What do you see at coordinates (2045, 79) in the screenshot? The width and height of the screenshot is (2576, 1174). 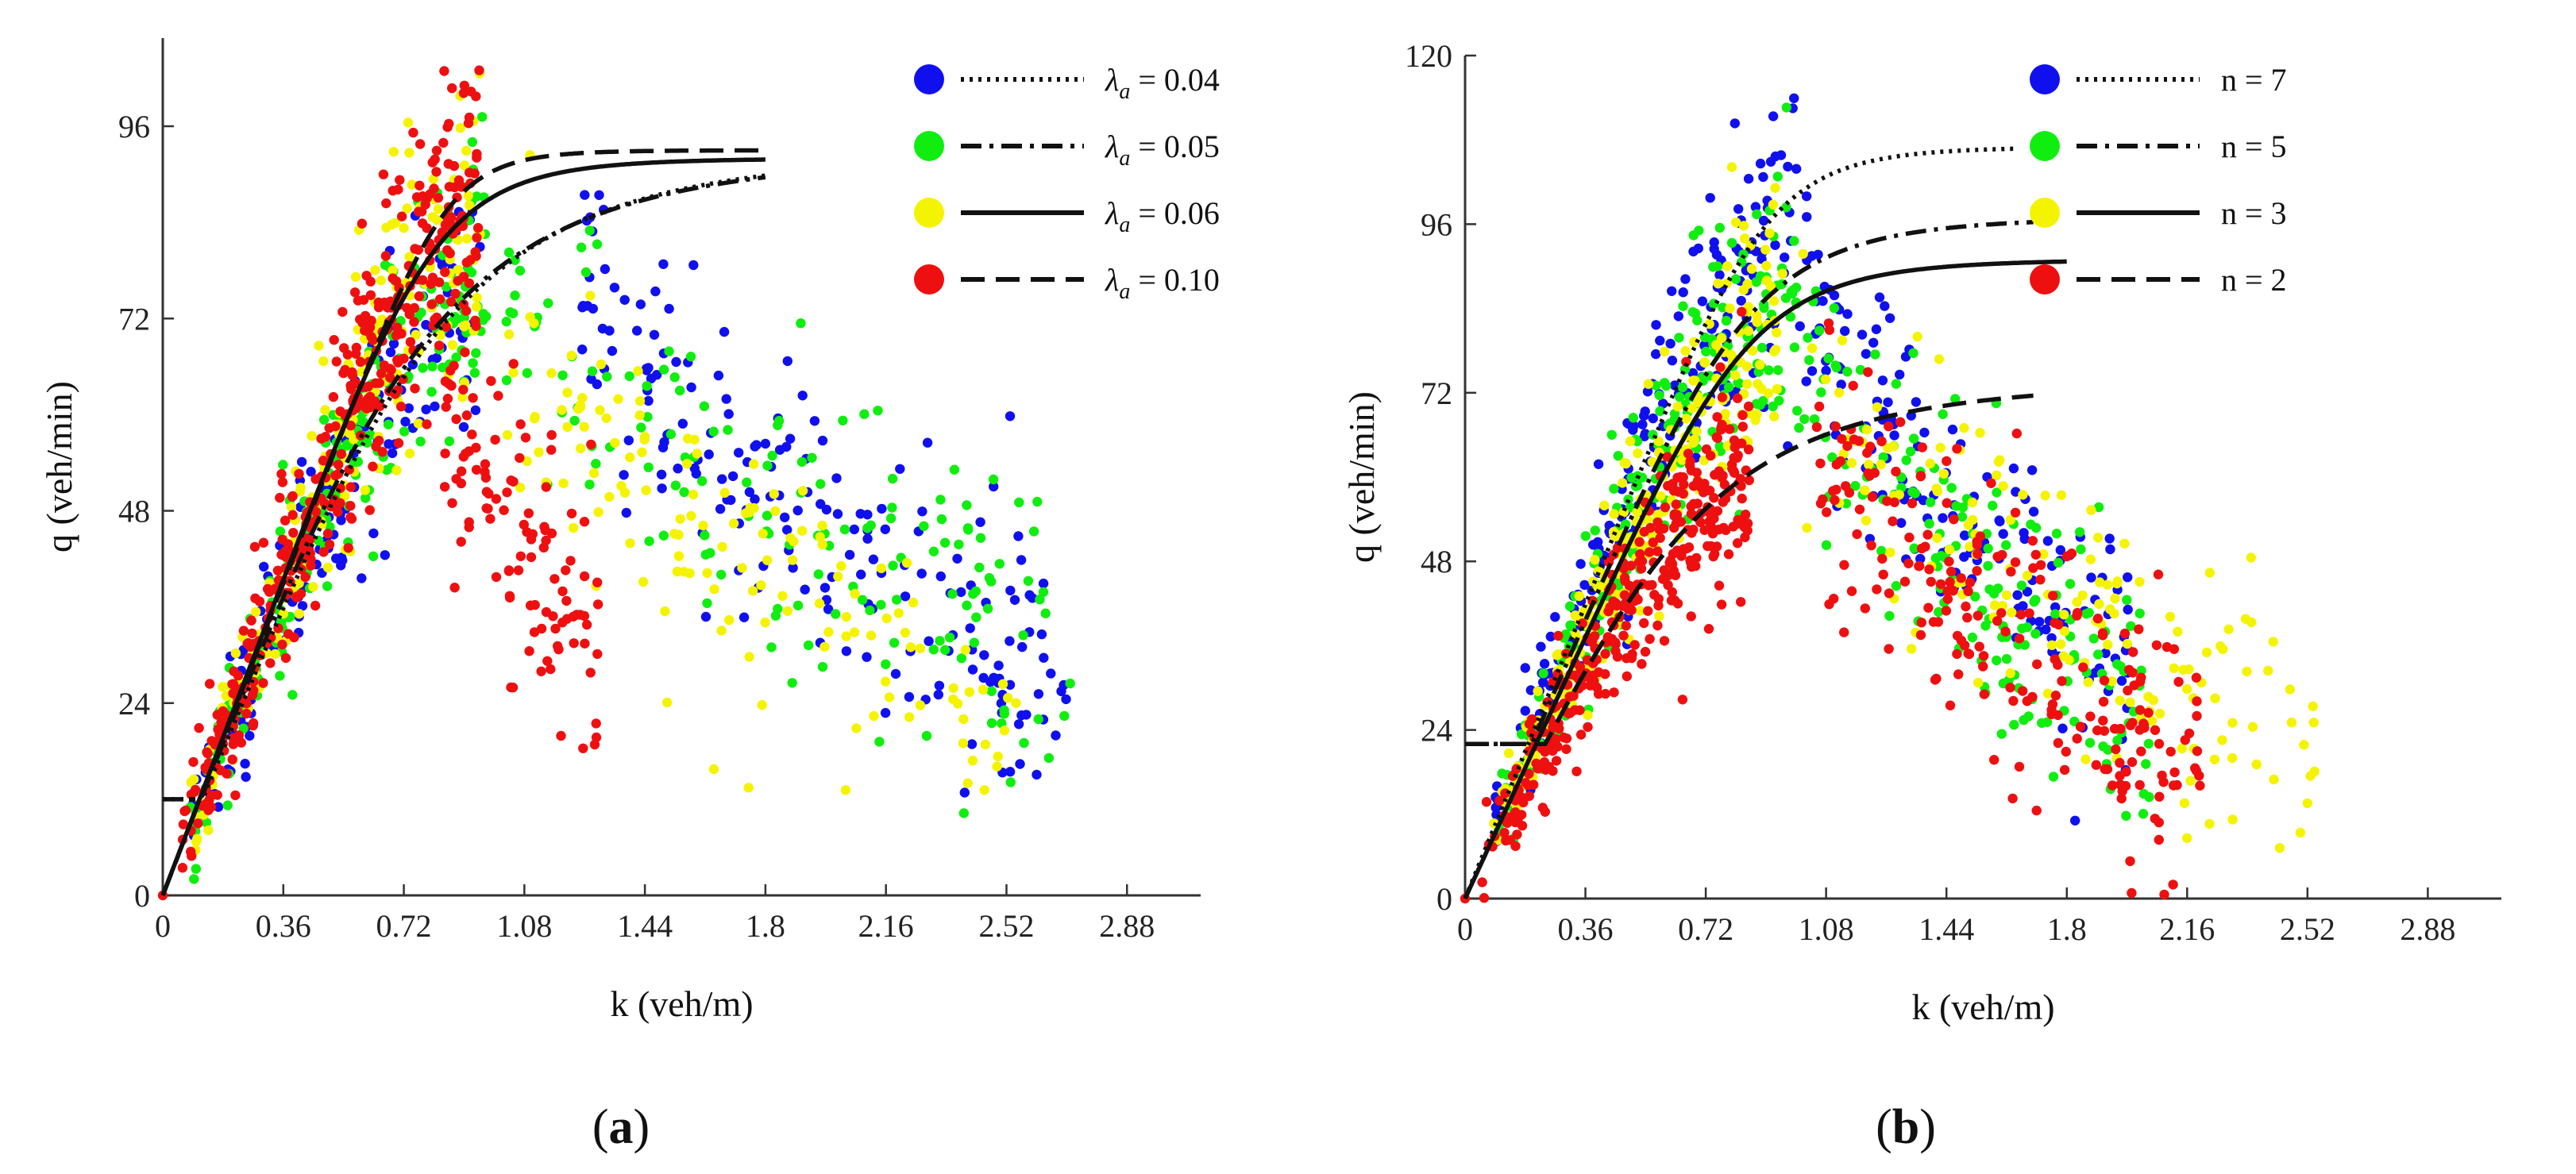 I see `legend-marker` at bounding box center [2045, 79].